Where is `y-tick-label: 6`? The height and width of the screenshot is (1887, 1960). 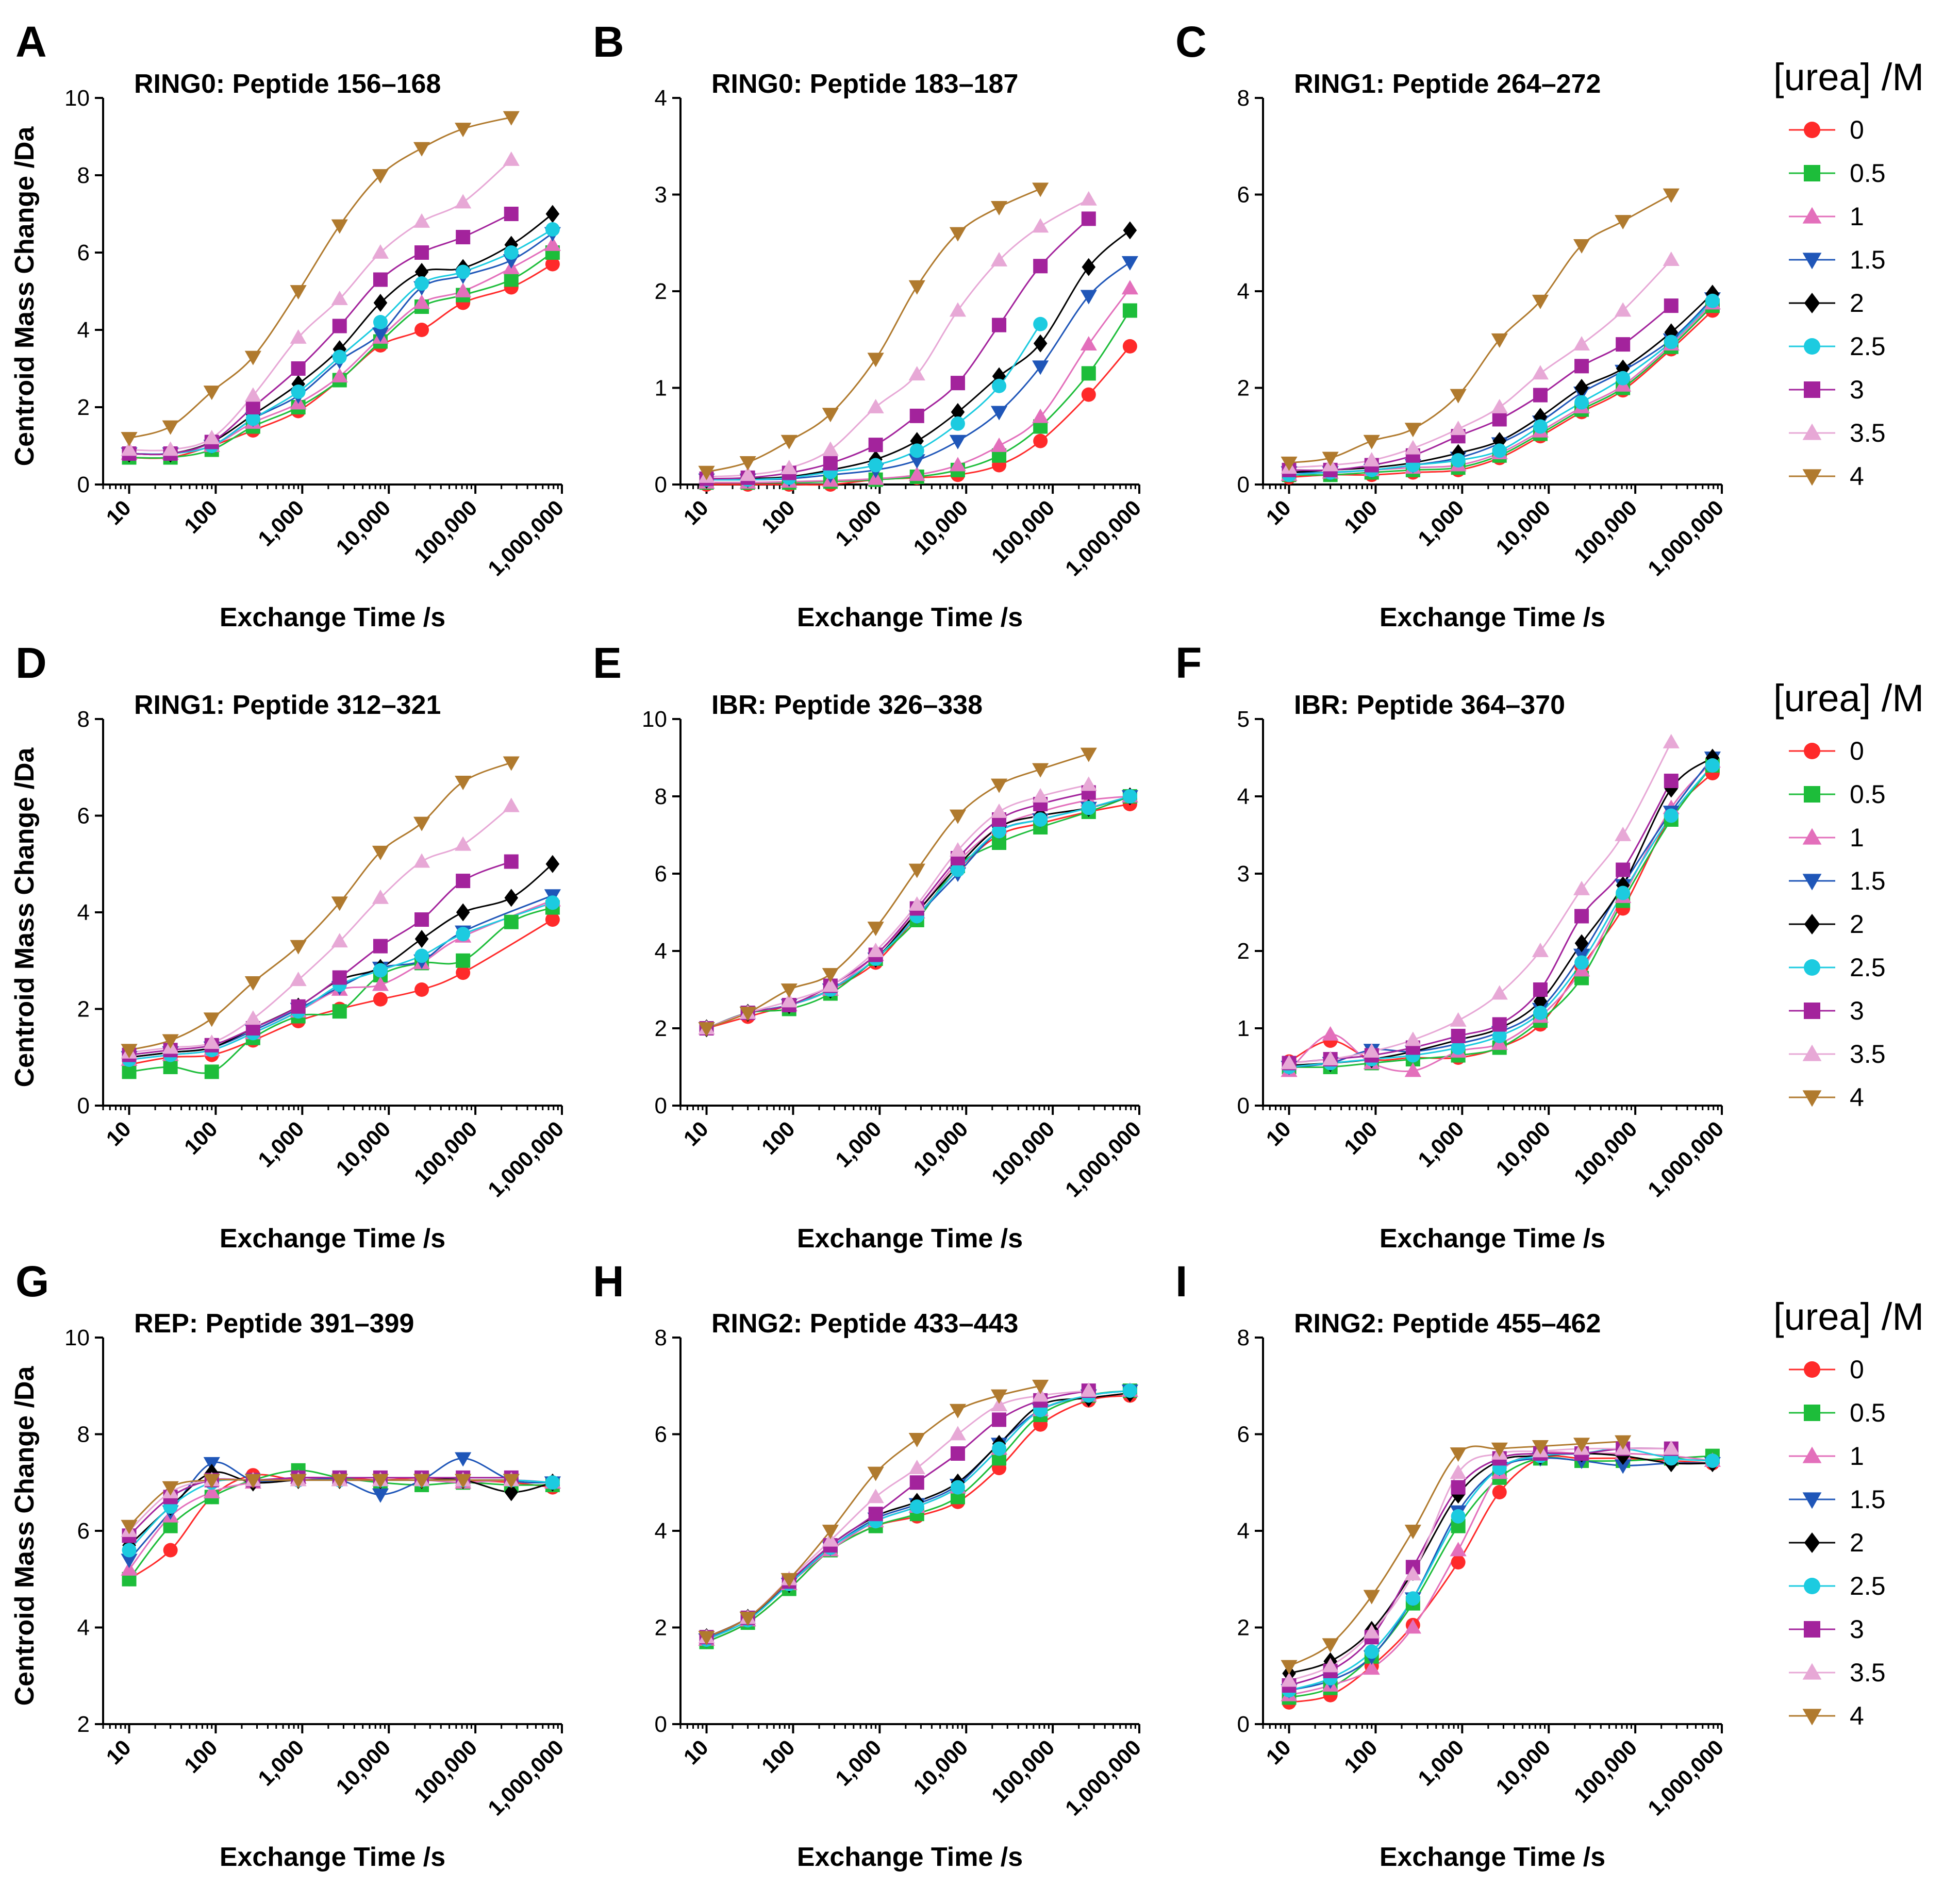 y-tick-label: 6 is located at coordinates (1243, 195).